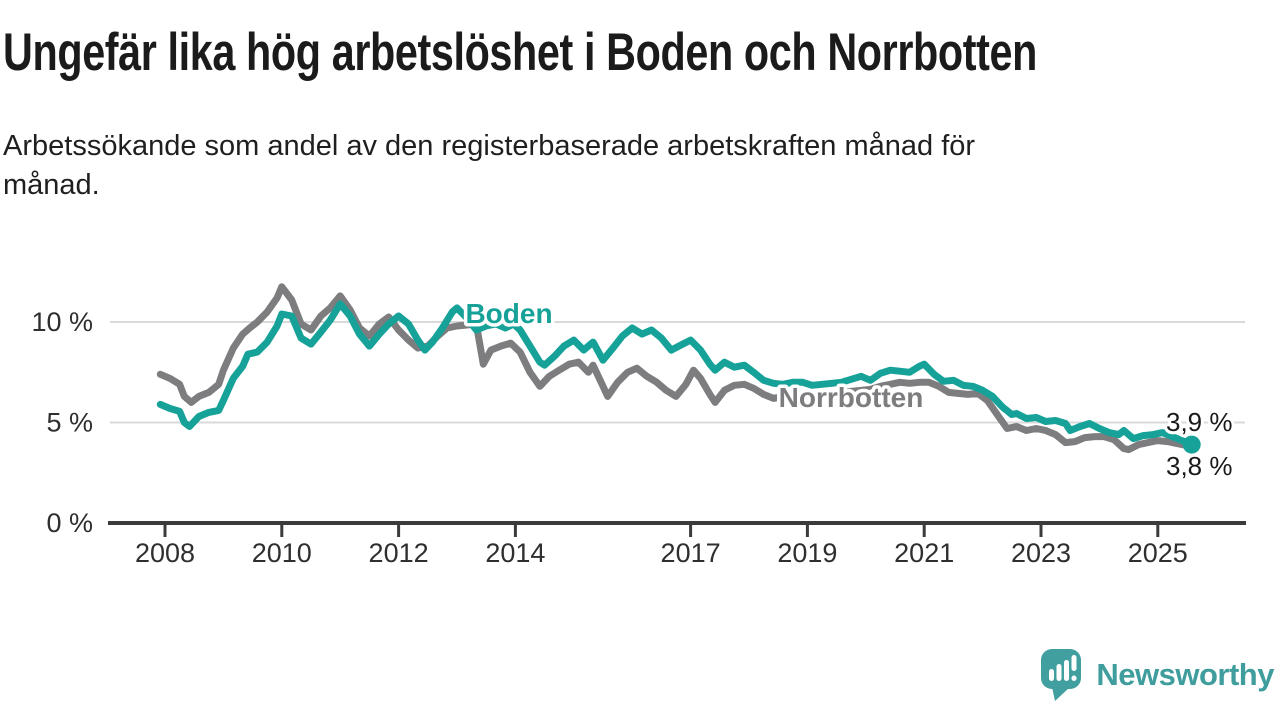  I want to click on x-tick-label-2023: 2023, so click(1041, 553).